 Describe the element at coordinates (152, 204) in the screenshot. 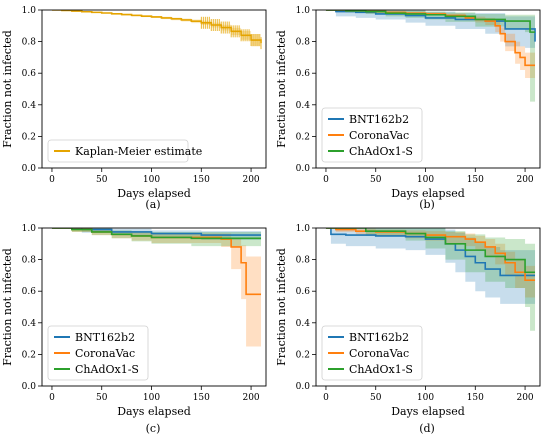

I see `panel-label: (a)` at that location.